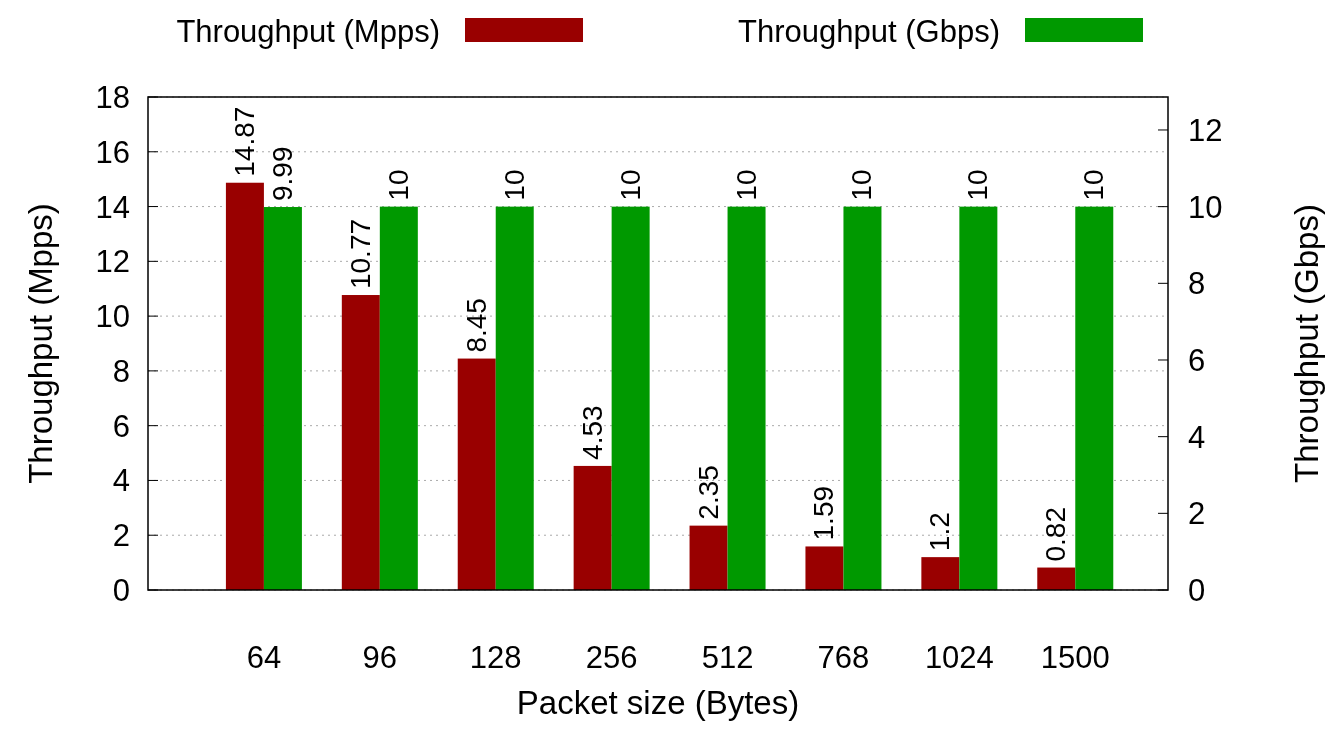 The image size is (1333, 731). I want to click on data-label: 10.77, so click(360, 254).